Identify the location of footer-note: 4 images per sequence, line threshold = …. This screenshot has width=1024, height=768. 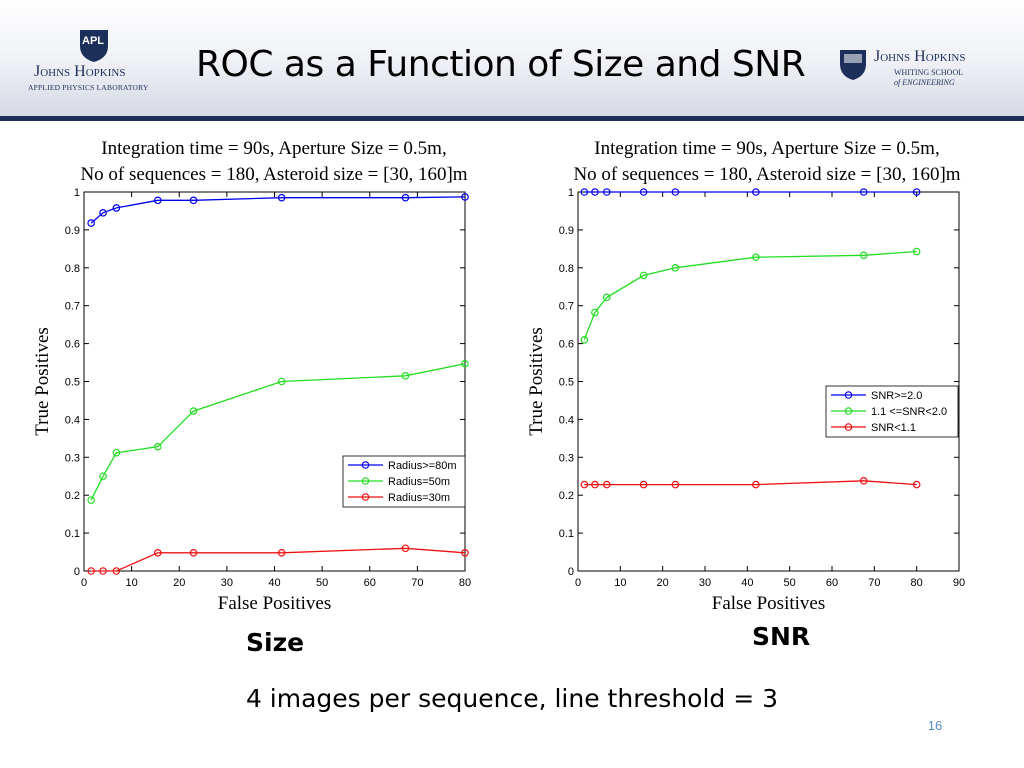
(512, 698).